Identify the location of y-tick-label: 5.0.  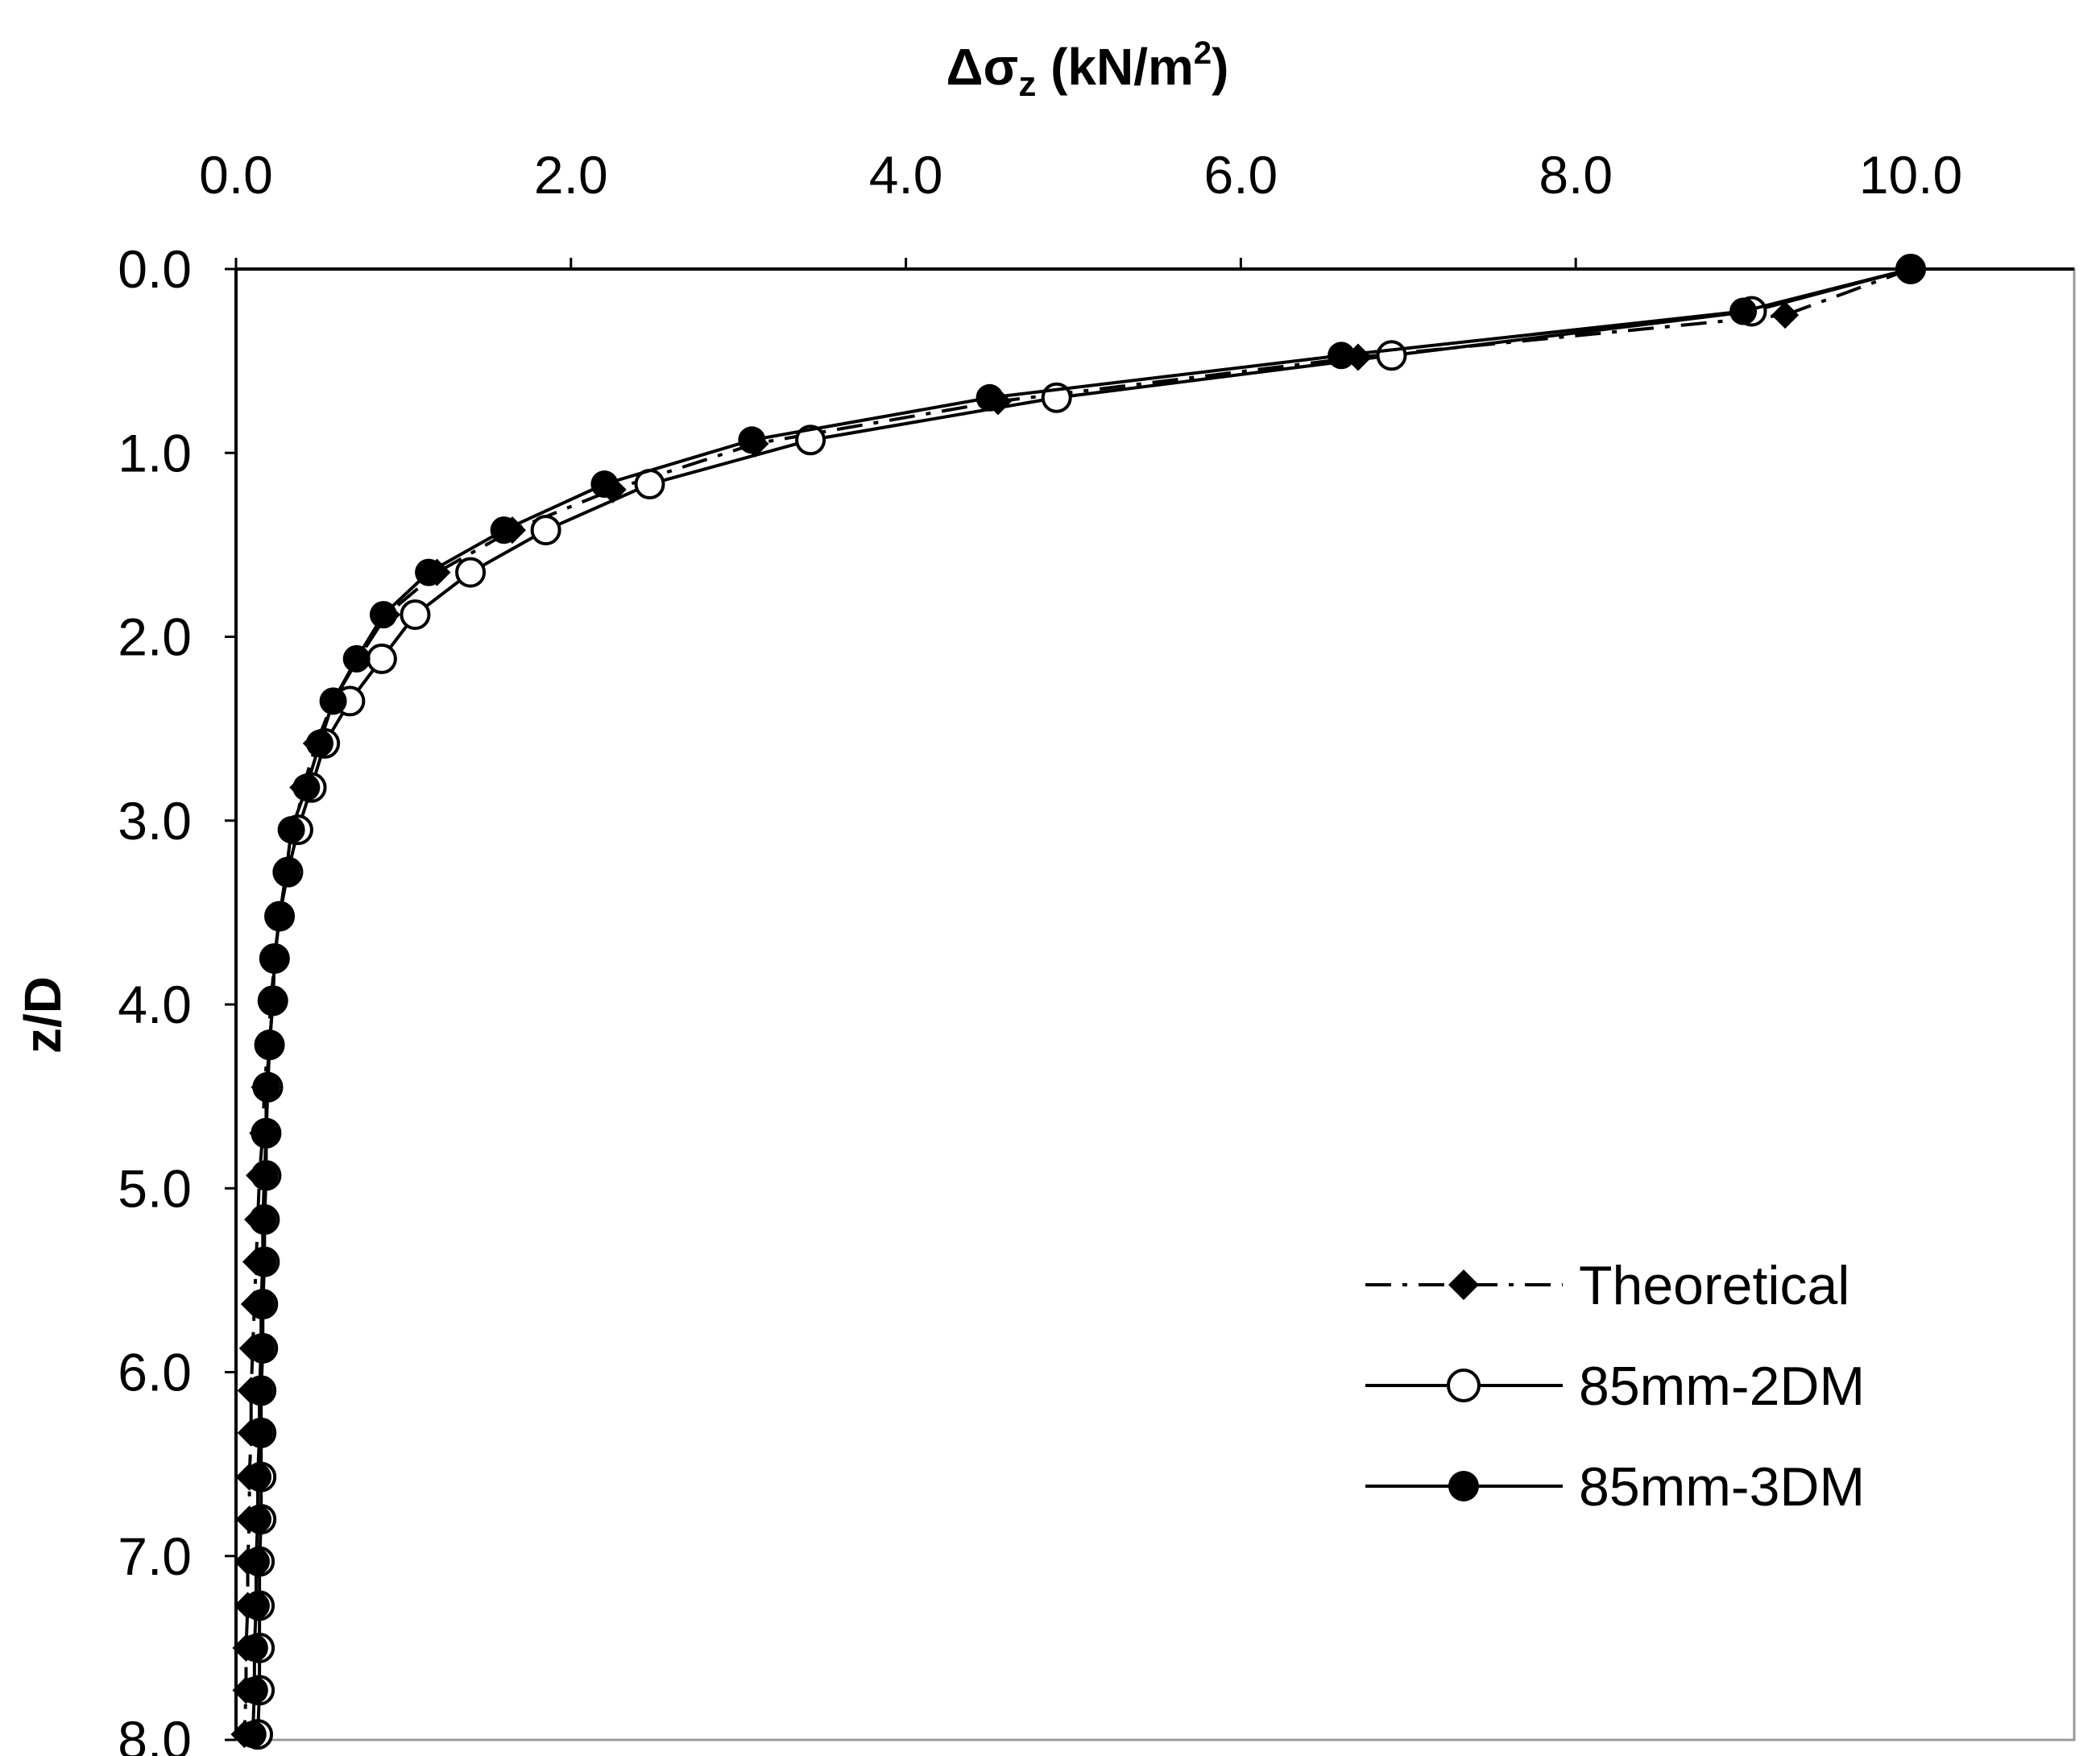
(155, 1188).